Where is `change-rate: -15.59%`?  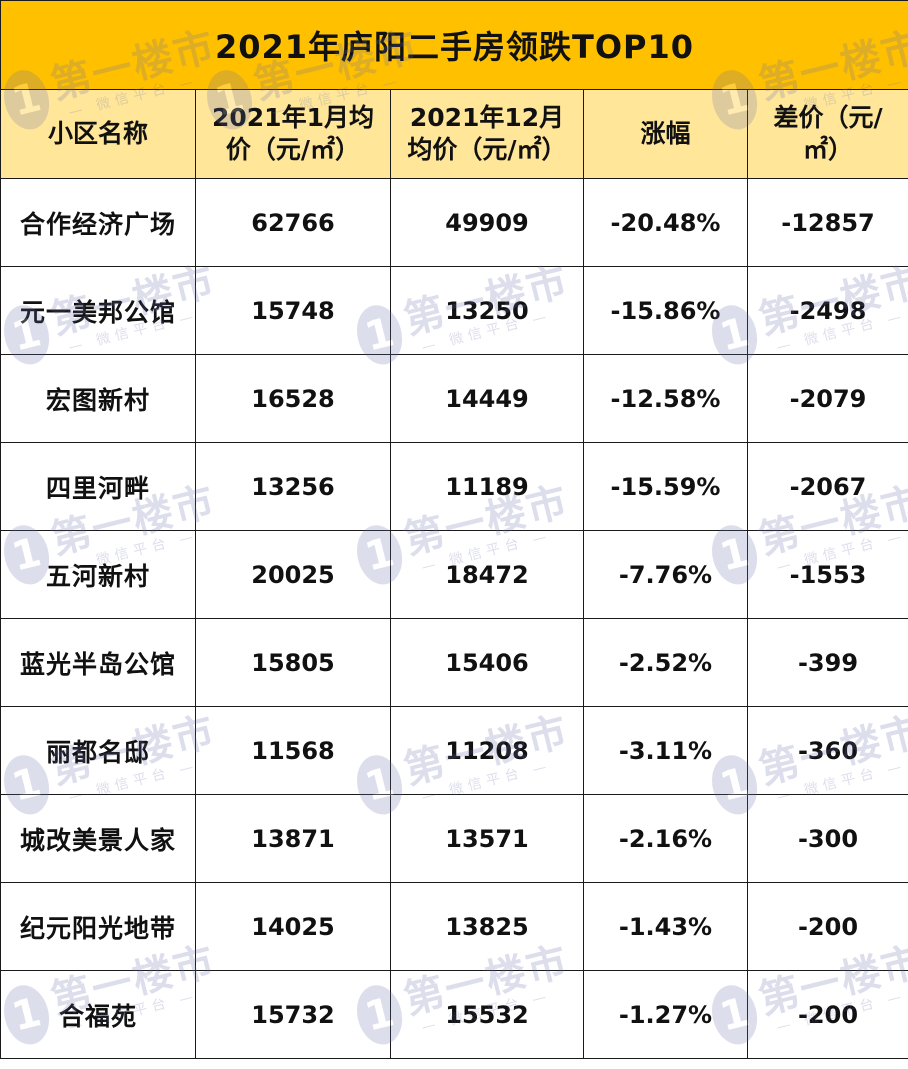 change-rate: -15.59% is located at coordinates (665, 486).